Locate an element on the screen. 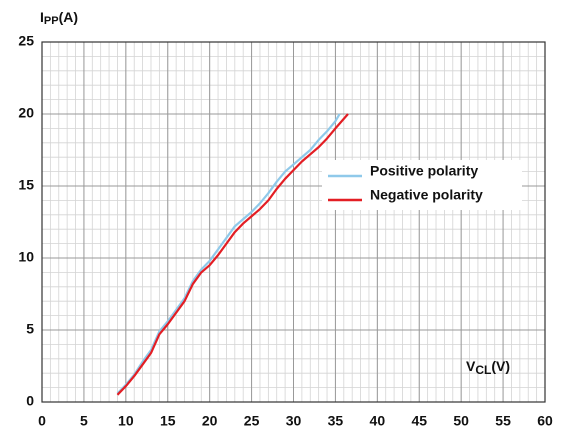 This screenshot has height=434, width=565. legend-box is located at coordinates (422, 185).